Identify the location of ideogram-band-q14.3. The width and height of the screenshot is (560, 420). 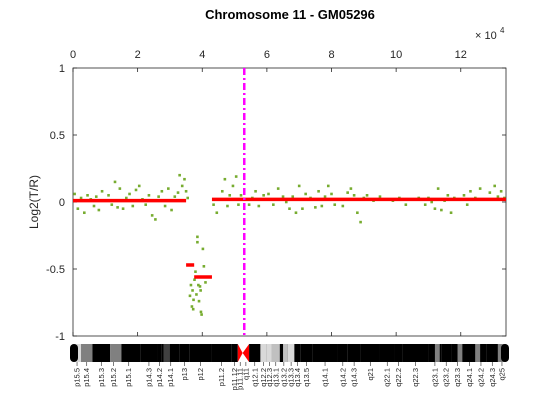
(354, 353).